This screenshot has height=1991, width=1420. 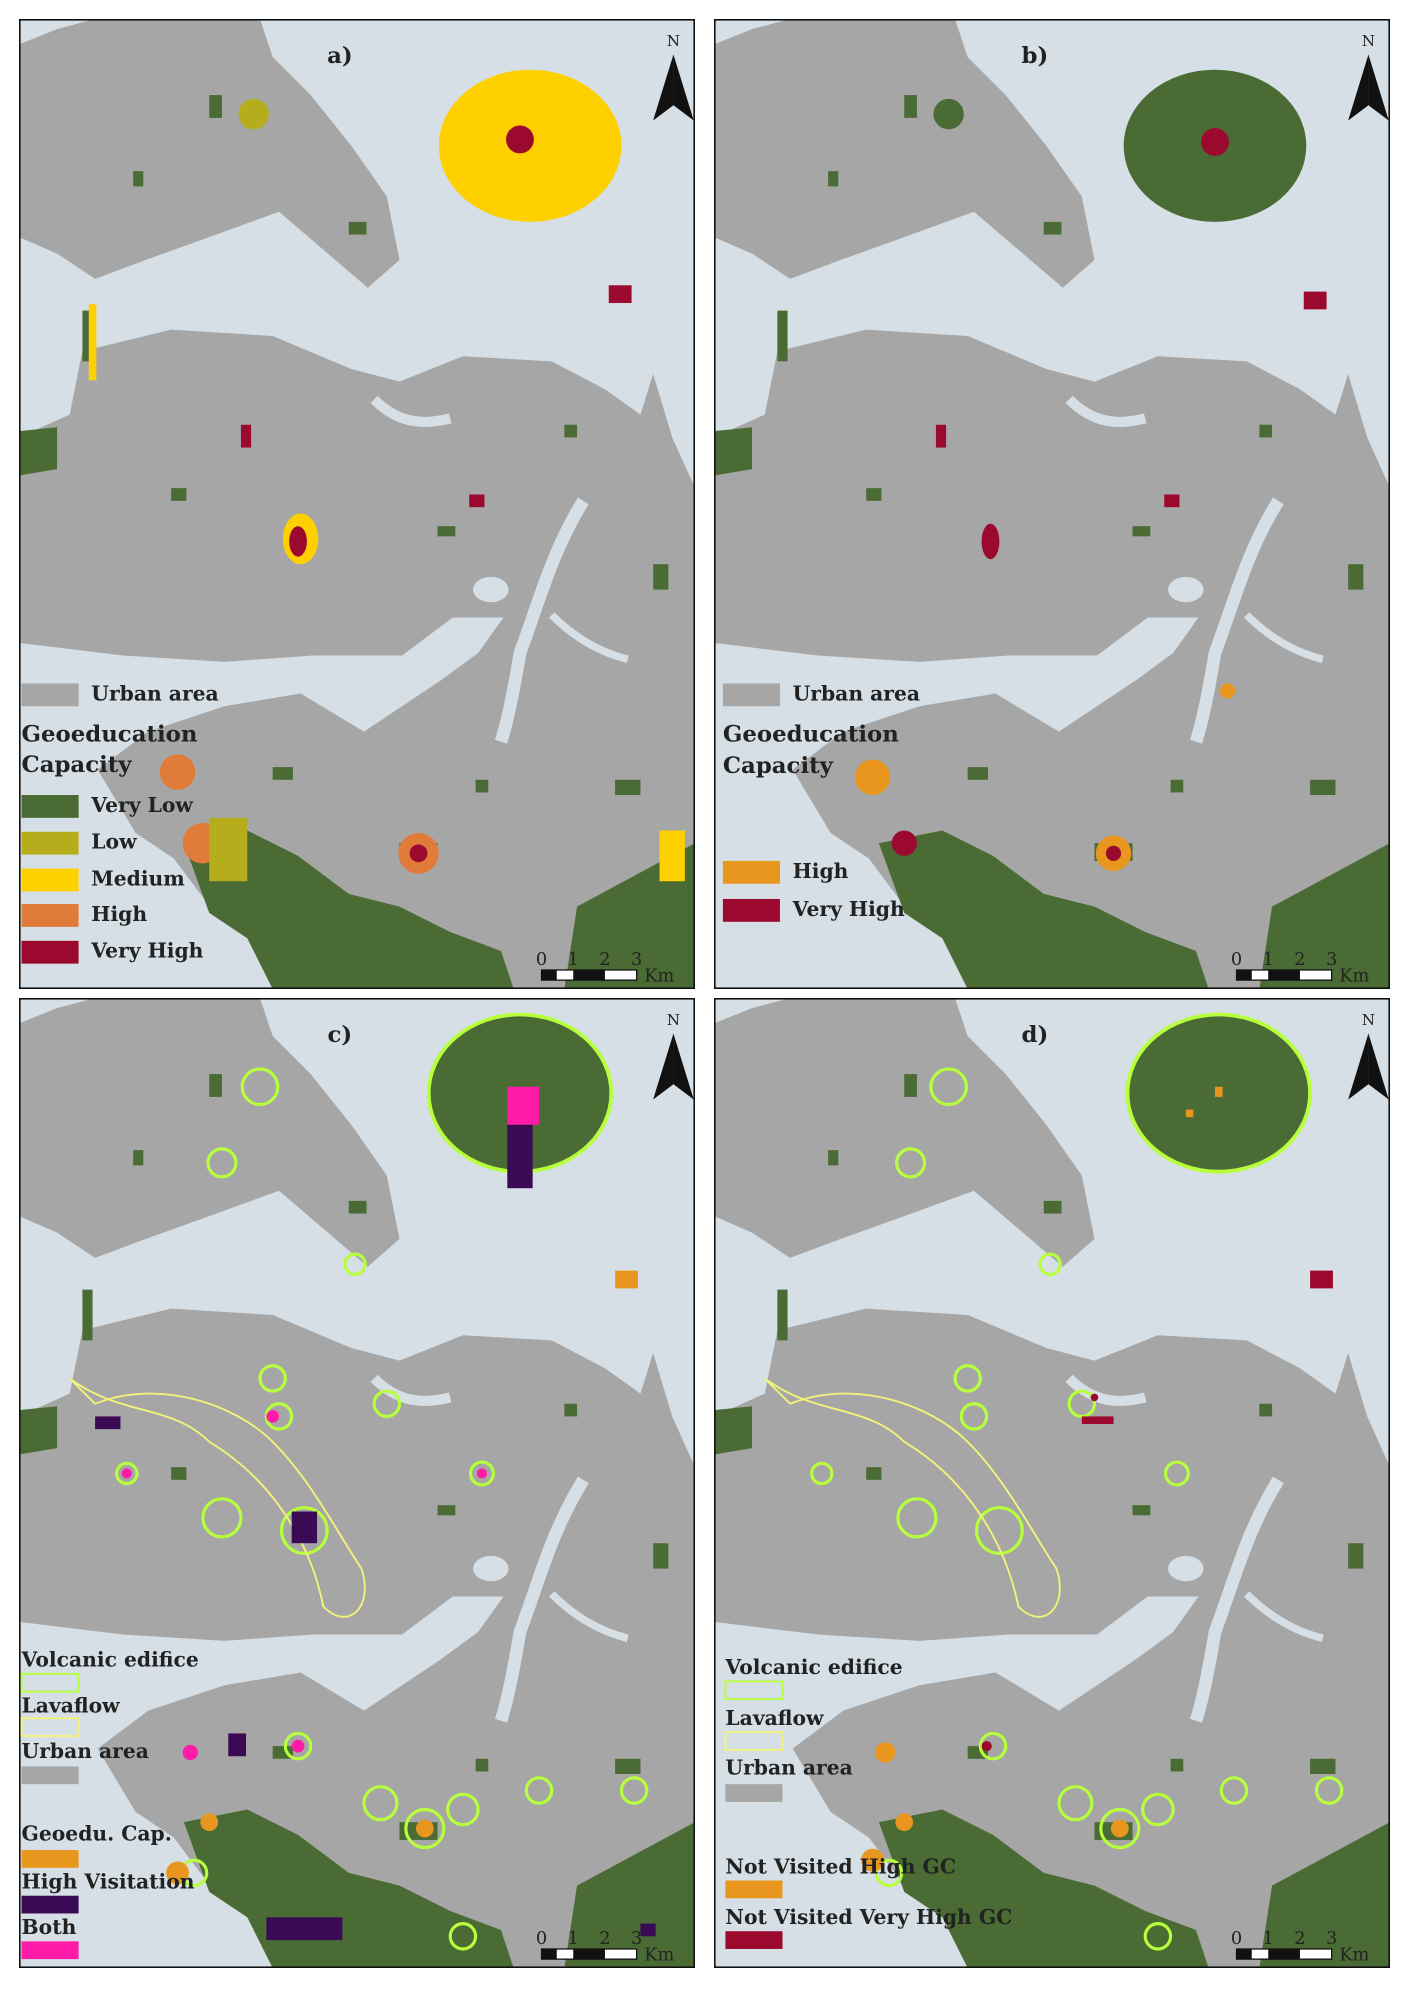 What do you see at coordinates (49, 1927) in the screenshot?
I see `legend-label: Both` at bounding box center [49, 1927].